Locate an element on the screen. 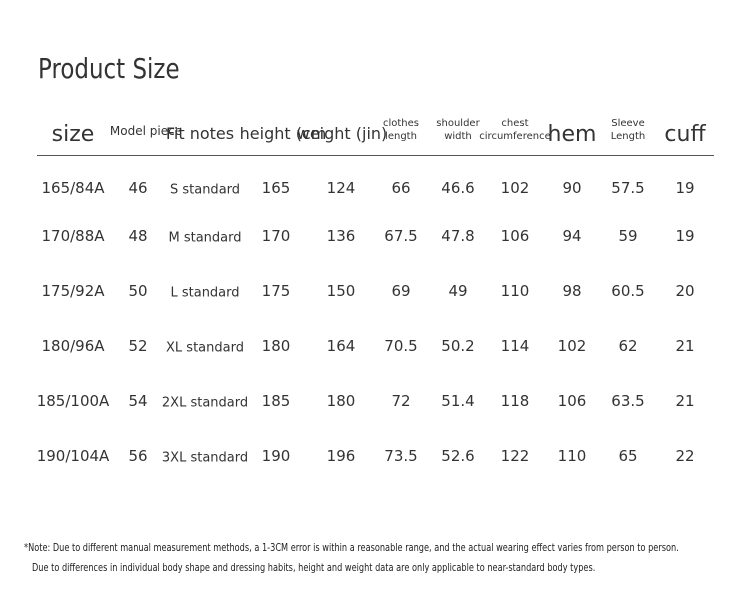 The height and width of the screenshot is (594, 750). header-line: hem is located at coordinates (572, 134).